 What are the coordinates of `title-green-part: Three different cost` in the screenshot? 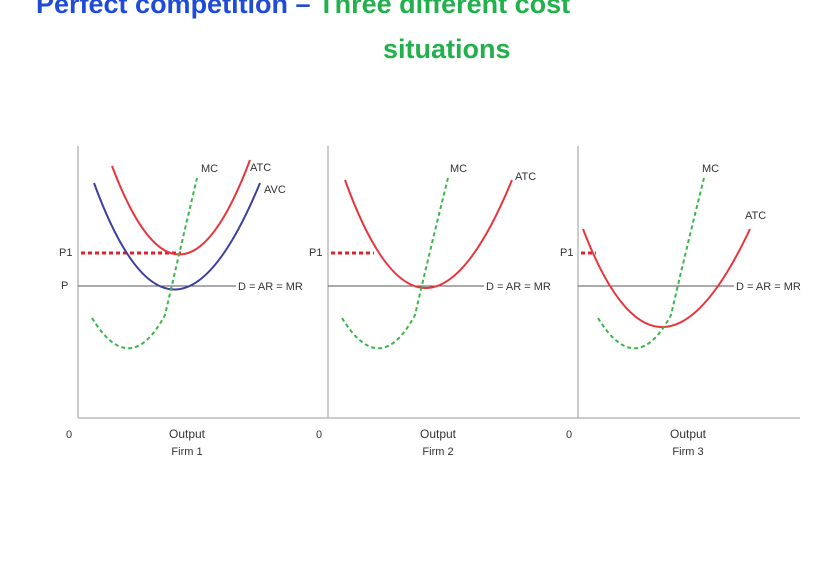 It's located at (444, 9).